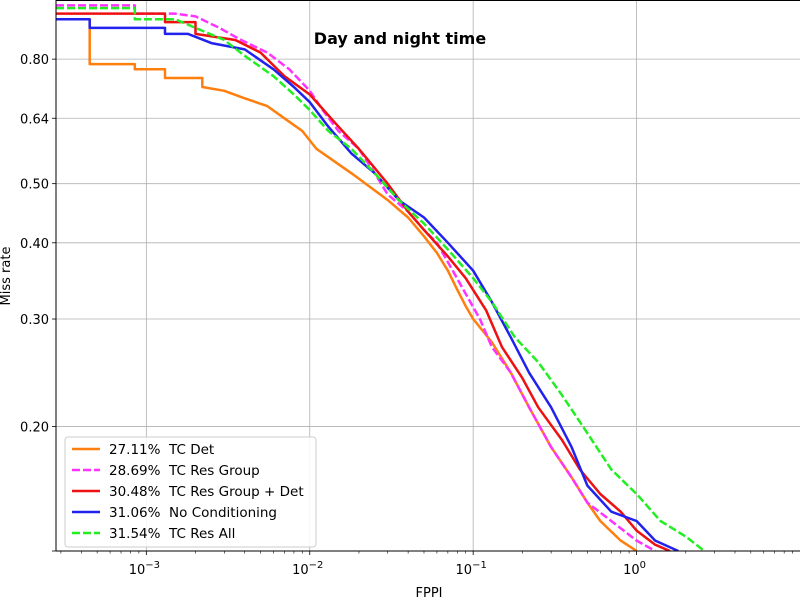 This screenshot has width=800, height=600. What do you see at coordinates (34, 427) in the screenshot?
I see `y-tick-label: 0.20` at bounding box center [34, 427].